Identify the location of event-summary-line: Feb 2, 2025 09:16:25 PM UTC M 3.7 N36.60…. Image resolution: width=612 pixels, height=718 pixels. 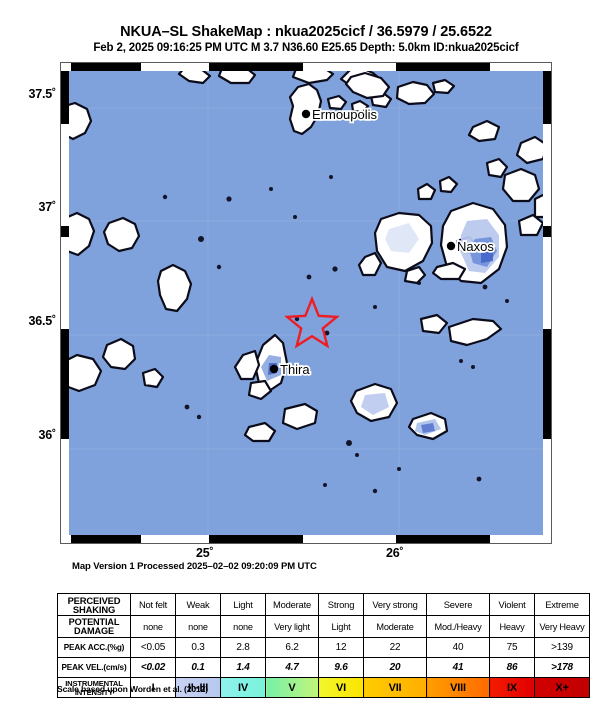
(306, 48).